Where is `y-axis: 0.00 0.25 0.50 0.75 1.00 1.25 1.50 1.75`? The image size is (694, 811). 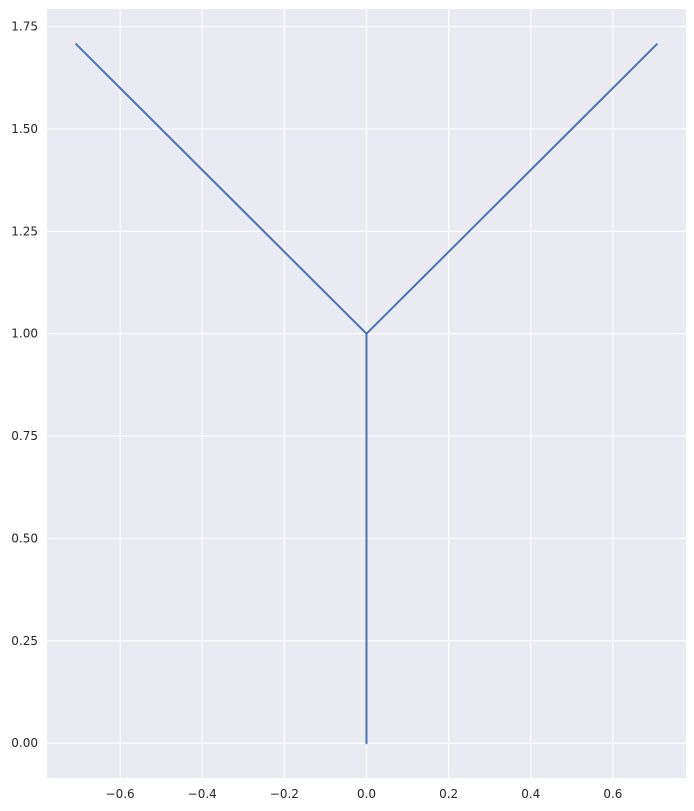 y-axis: 0.00 0.25 0.50 0.75 1.00 1.25 1.50 1.75 is located at coordinates (24, 385).